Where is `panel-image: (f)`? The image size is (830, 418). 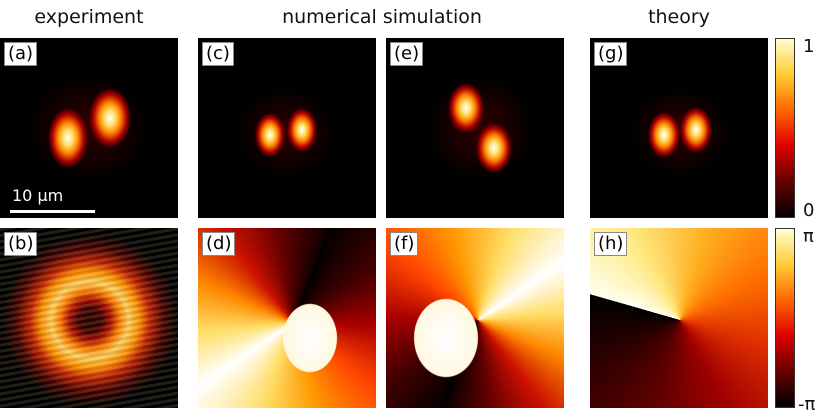 panel-image: (f) is located at coordinates (475, 318).